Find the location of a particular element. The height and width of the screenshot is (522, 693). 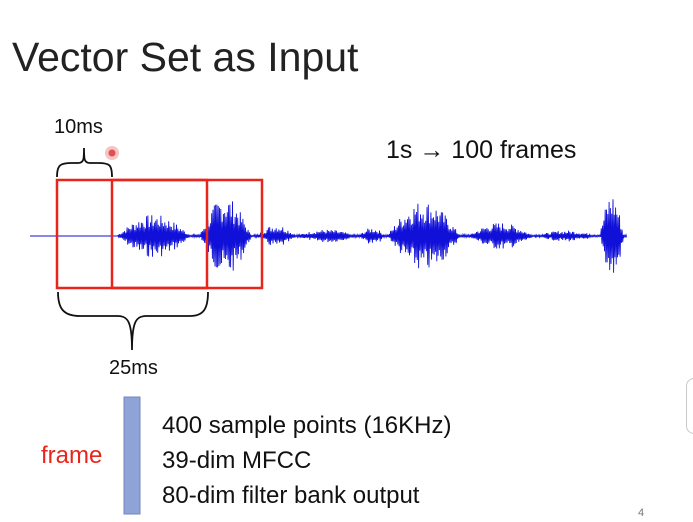

waveform-trace is located at coordinates (329, 236).